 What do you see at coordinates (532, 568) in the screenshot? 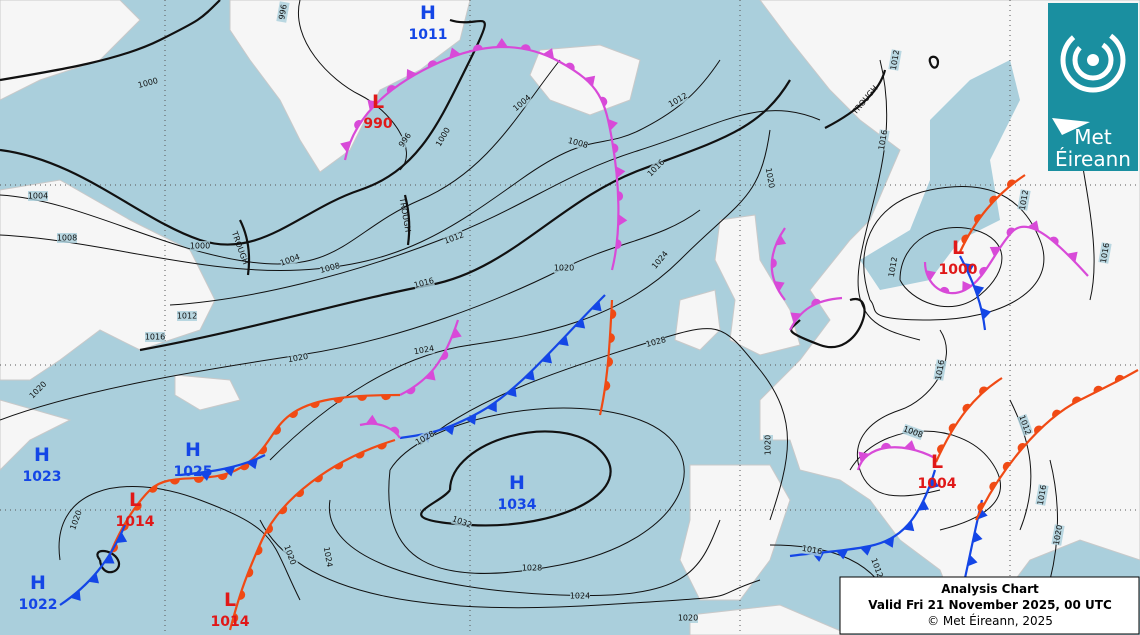
I see `isobar-label: 1028` at bounding box center [532, 568].